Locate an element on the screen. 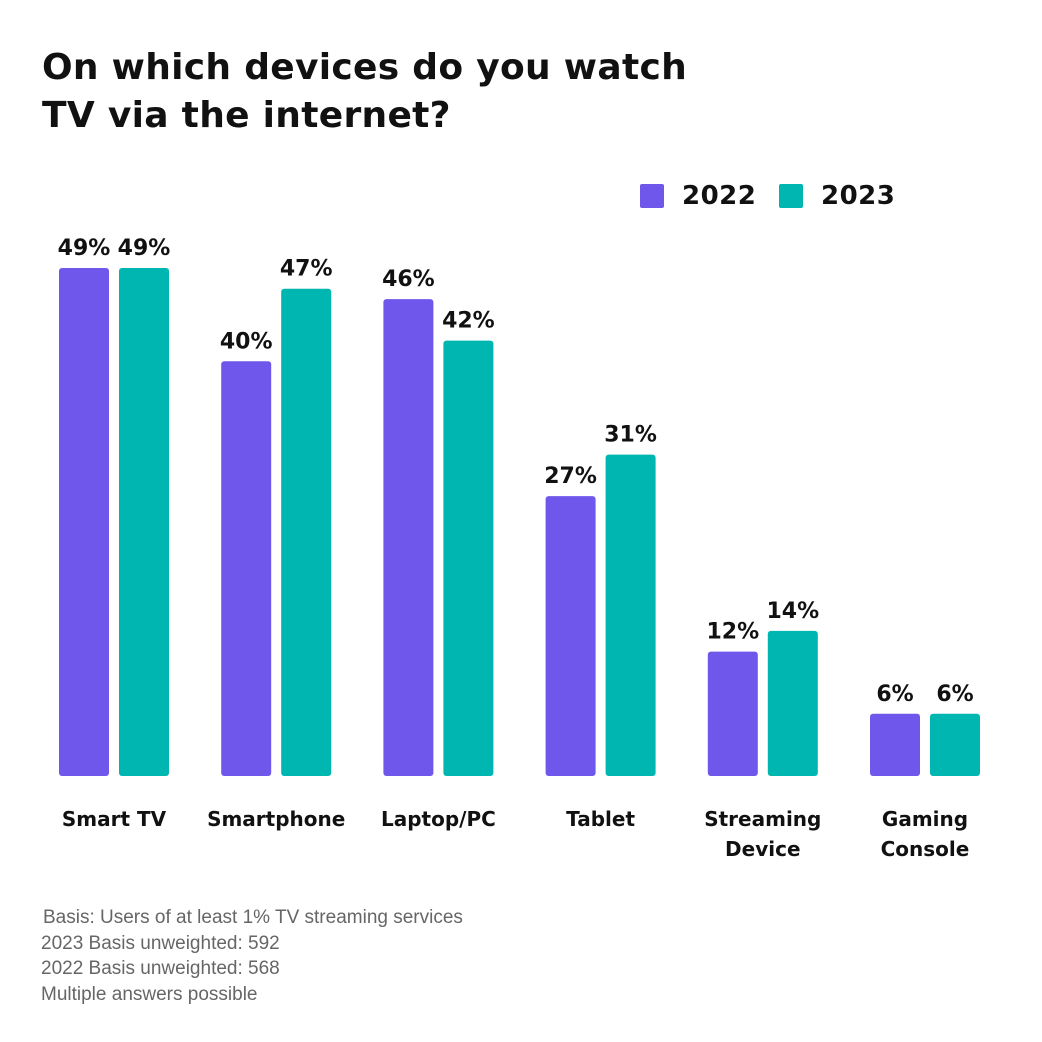  bar-smart-tv-2022 is located at coordinates (84, 522).